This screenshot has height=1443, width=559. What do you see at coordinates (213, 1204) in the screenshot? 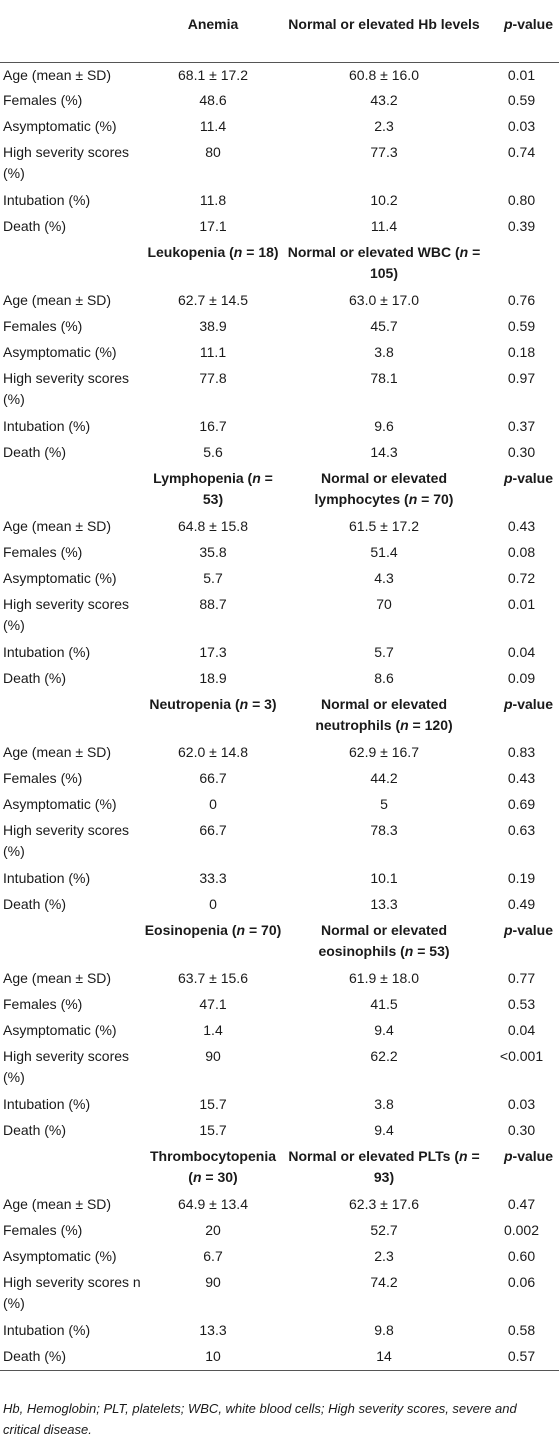
I see `value-cell: 64.9 ± 13.4` at bounding box center [213, 1204].